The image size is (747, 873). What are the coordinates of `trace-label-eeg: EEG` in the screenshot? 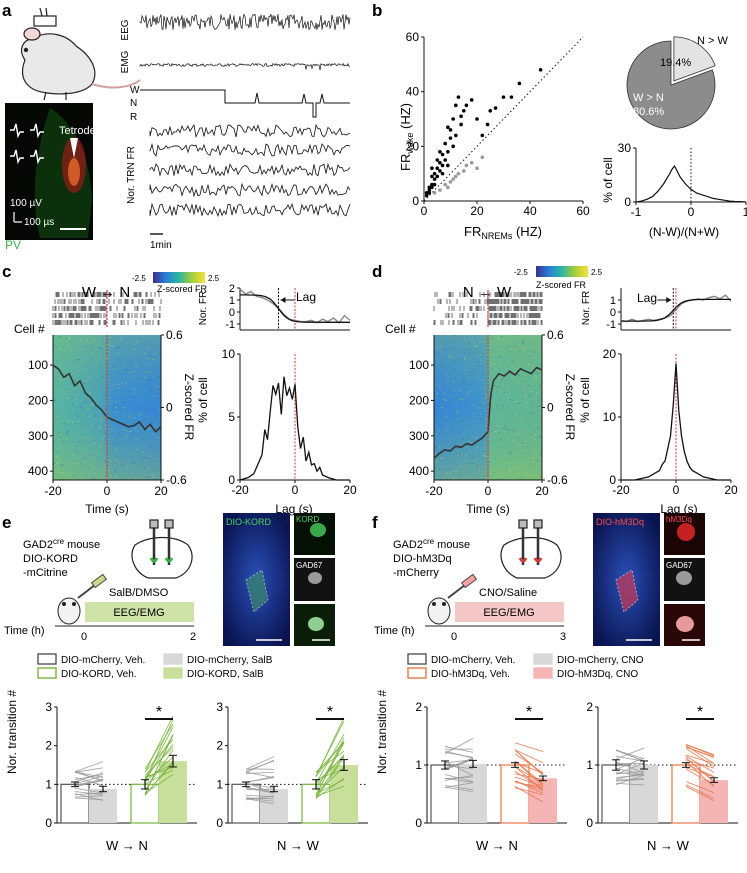 It's located at (125, 29).